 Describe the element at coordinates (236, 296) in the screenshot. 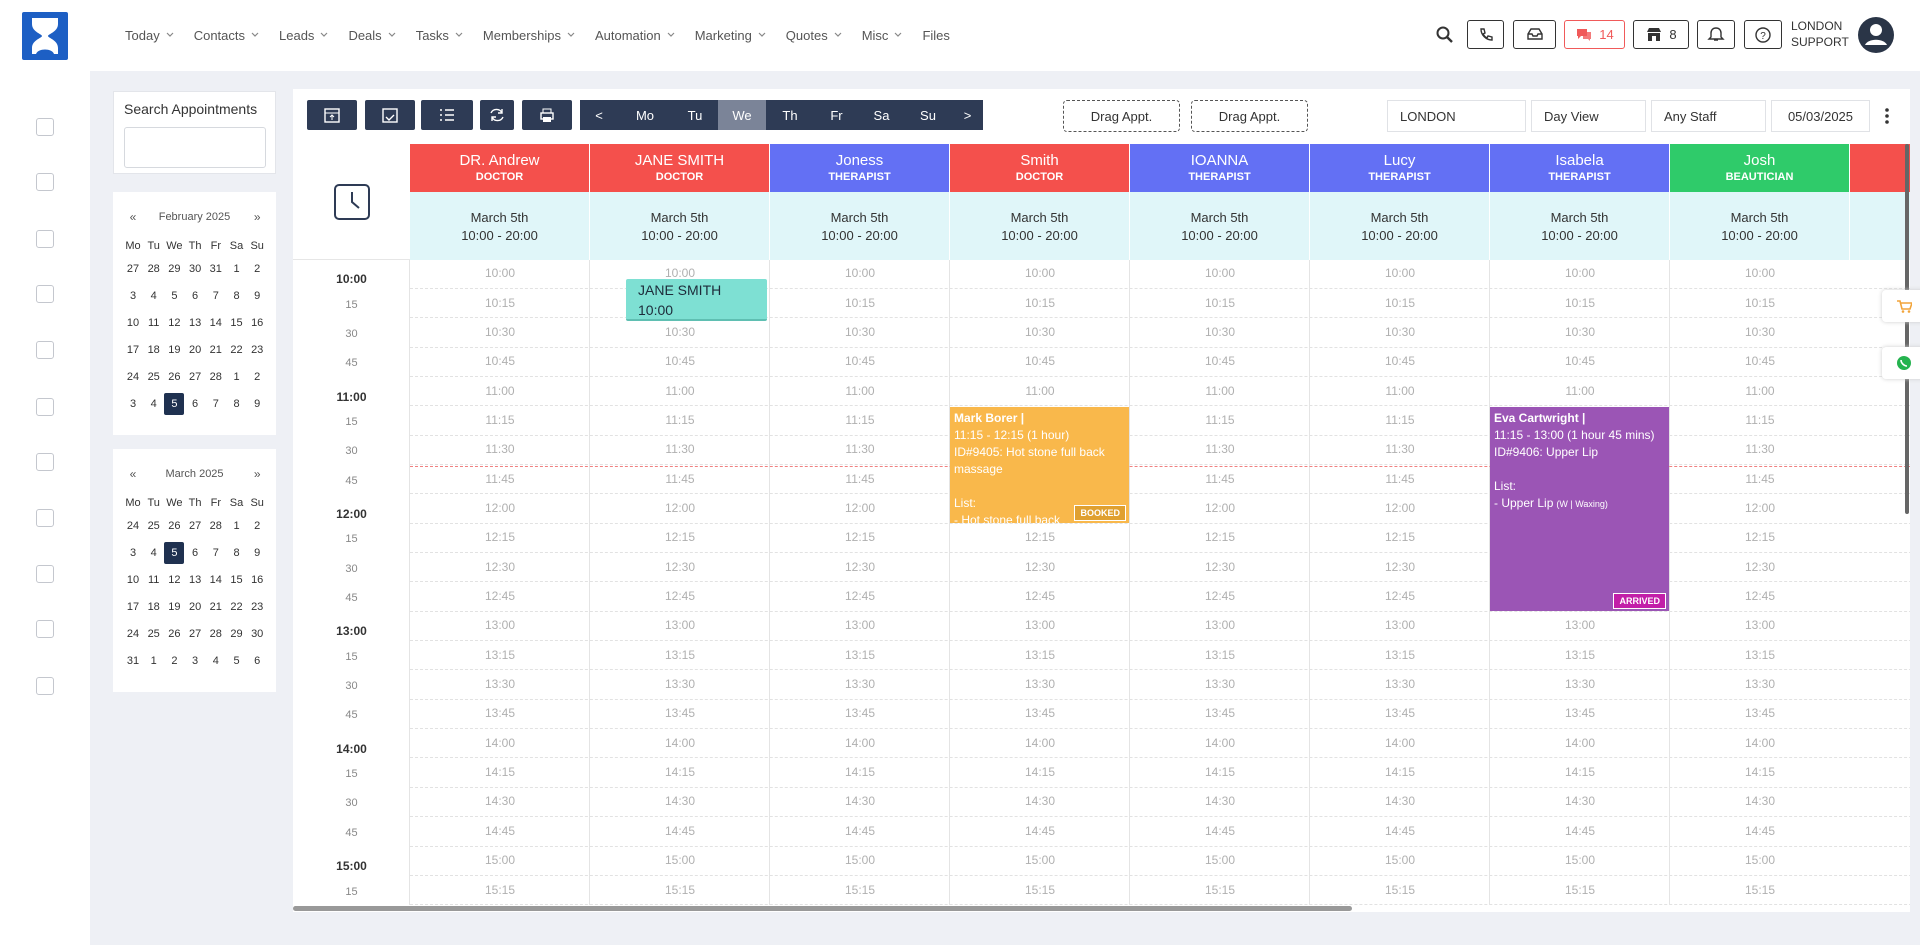

I see `cal-day: 8` at that location.